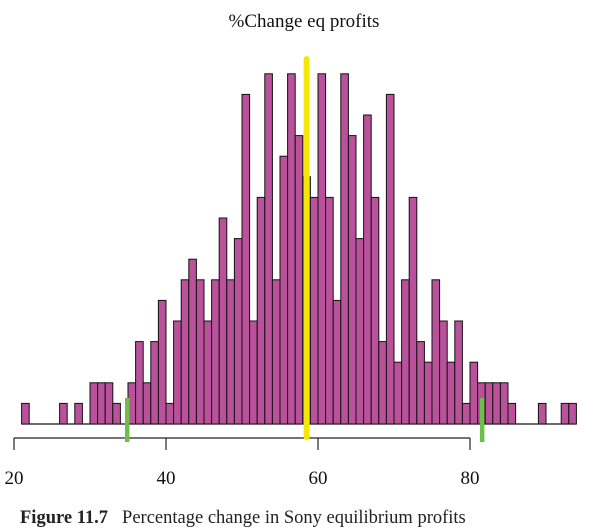  I want to click on x-tick-label: 40, so click(166, 478).